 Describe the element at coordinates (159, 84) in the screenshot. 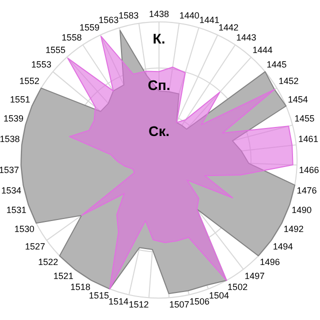

I see `text: Сп.` at that location.